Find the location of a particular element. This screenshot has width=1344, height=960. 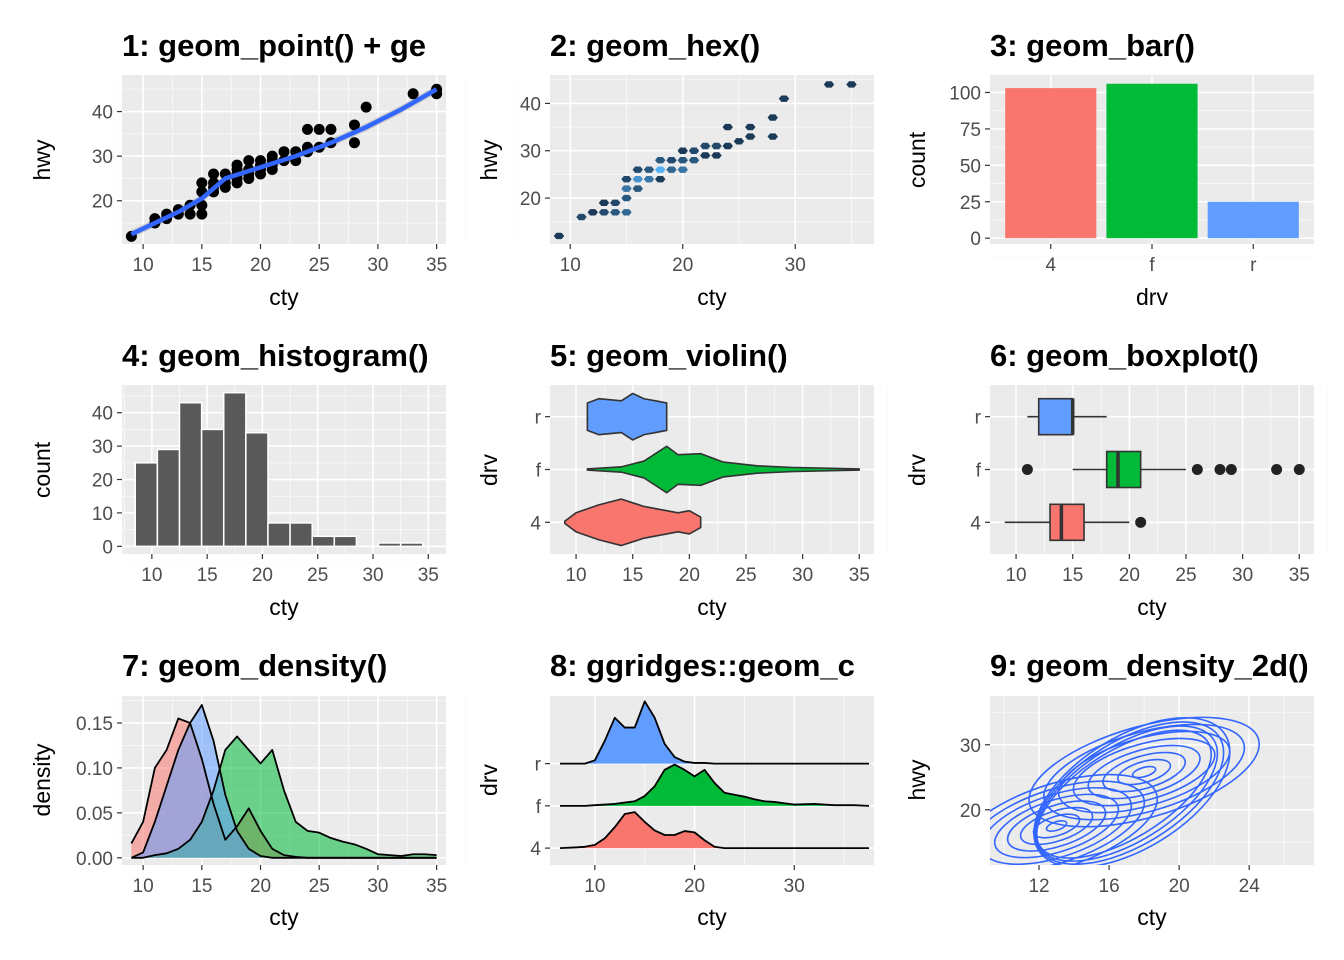

title-clip-group: 8: ggridges::geom_c is located at coordinates (702, 665).